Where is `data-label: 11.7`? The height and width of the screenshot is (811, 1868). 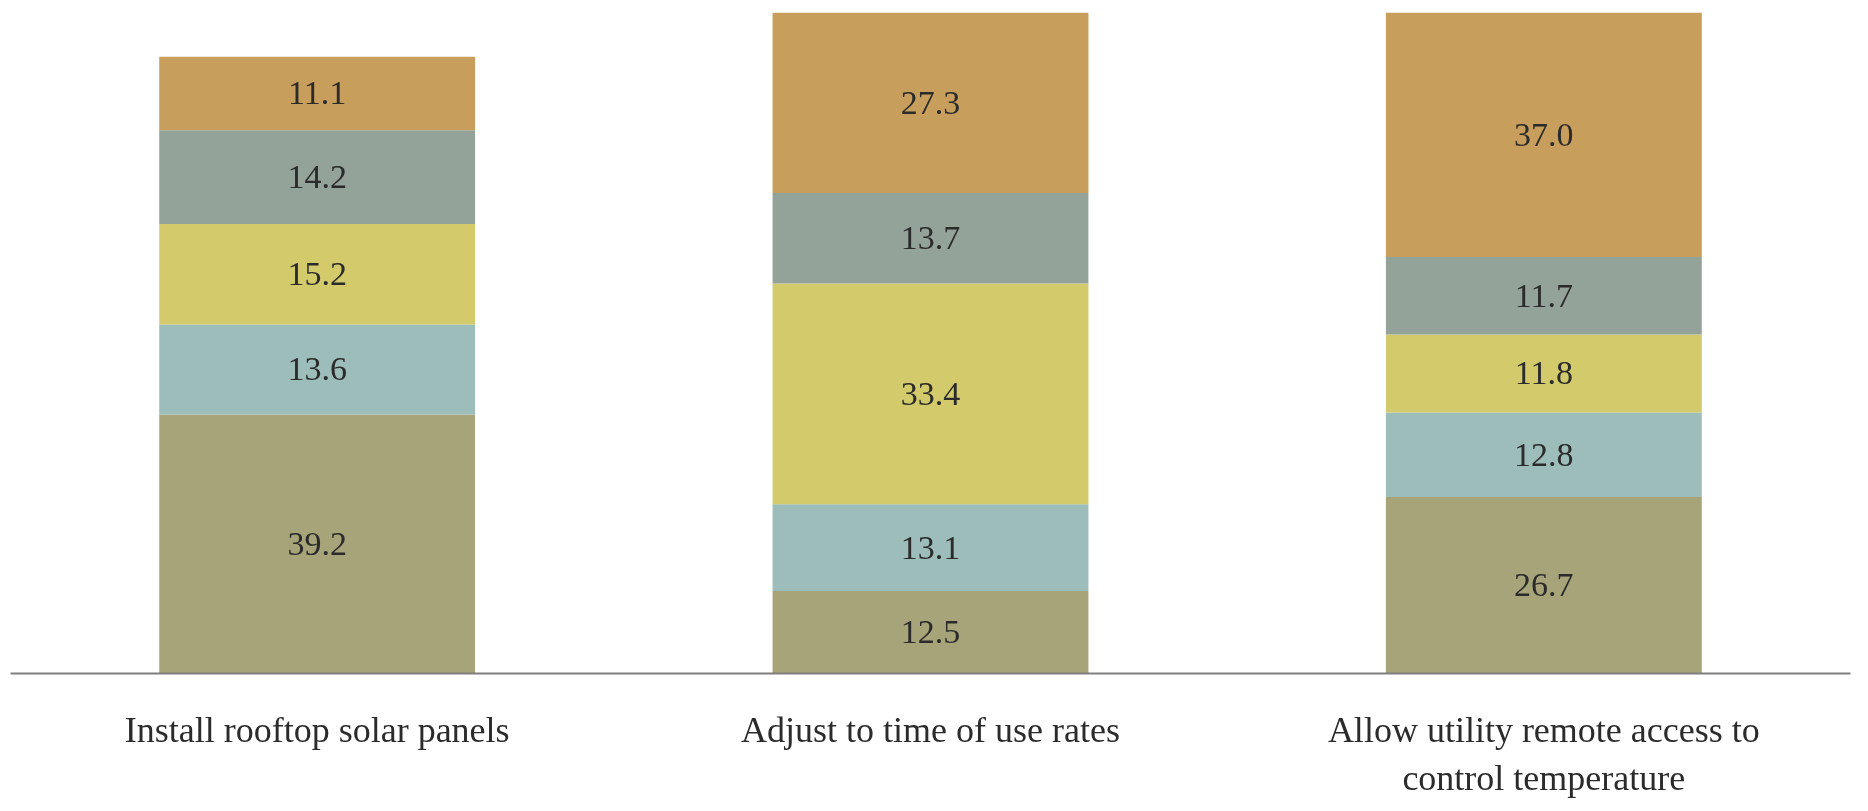 data-label: 11.7 is located at coordinates (1543, 295).